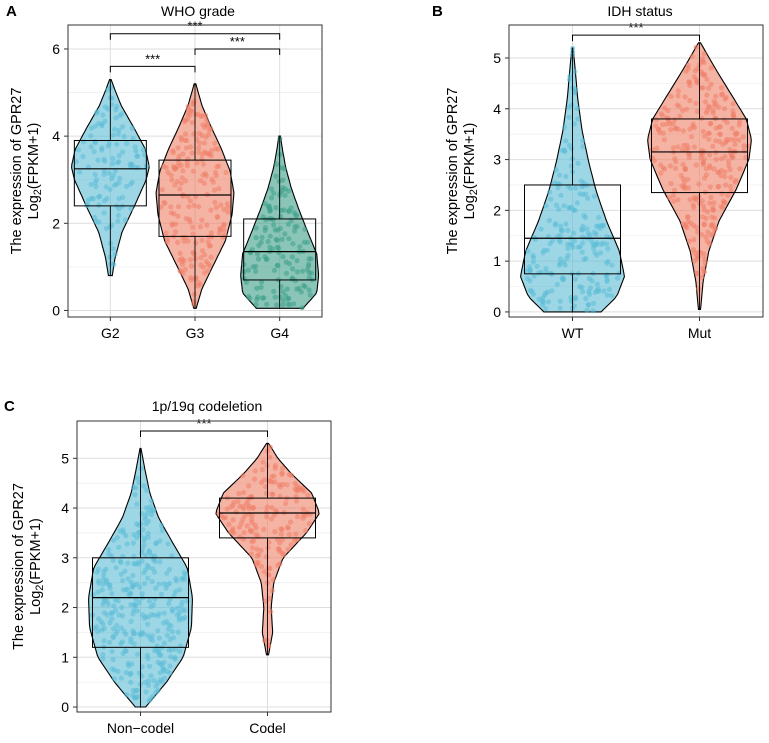 The image size is (769, 743). What do you see at coordinates (11, 11) in the screenshot?
I see `panel-letter: A` at bounding box center [11, 11].